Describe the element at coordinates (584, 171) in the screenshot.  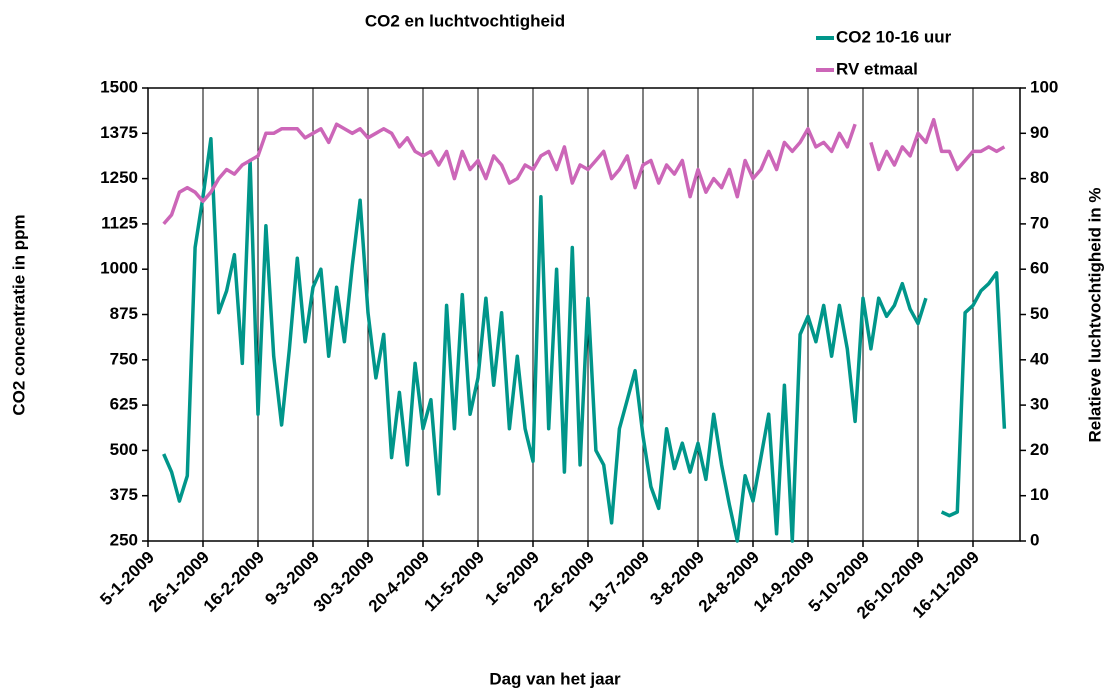
I see `series-line` at that location.